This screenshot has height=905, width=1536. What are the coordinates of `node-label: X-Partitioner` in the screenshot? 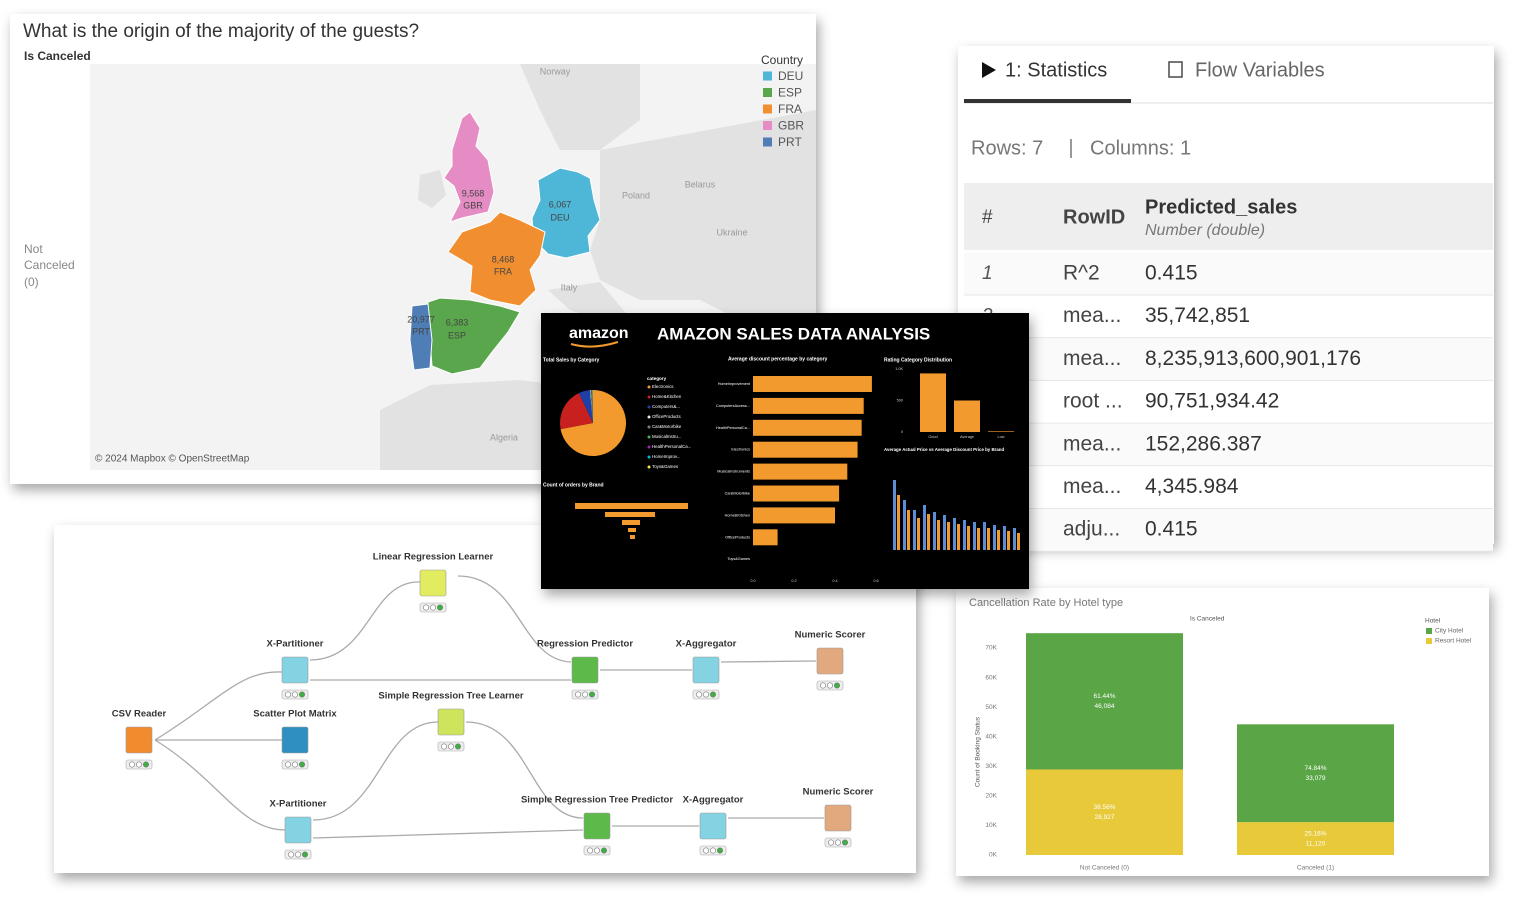 It's located at (297, 804).